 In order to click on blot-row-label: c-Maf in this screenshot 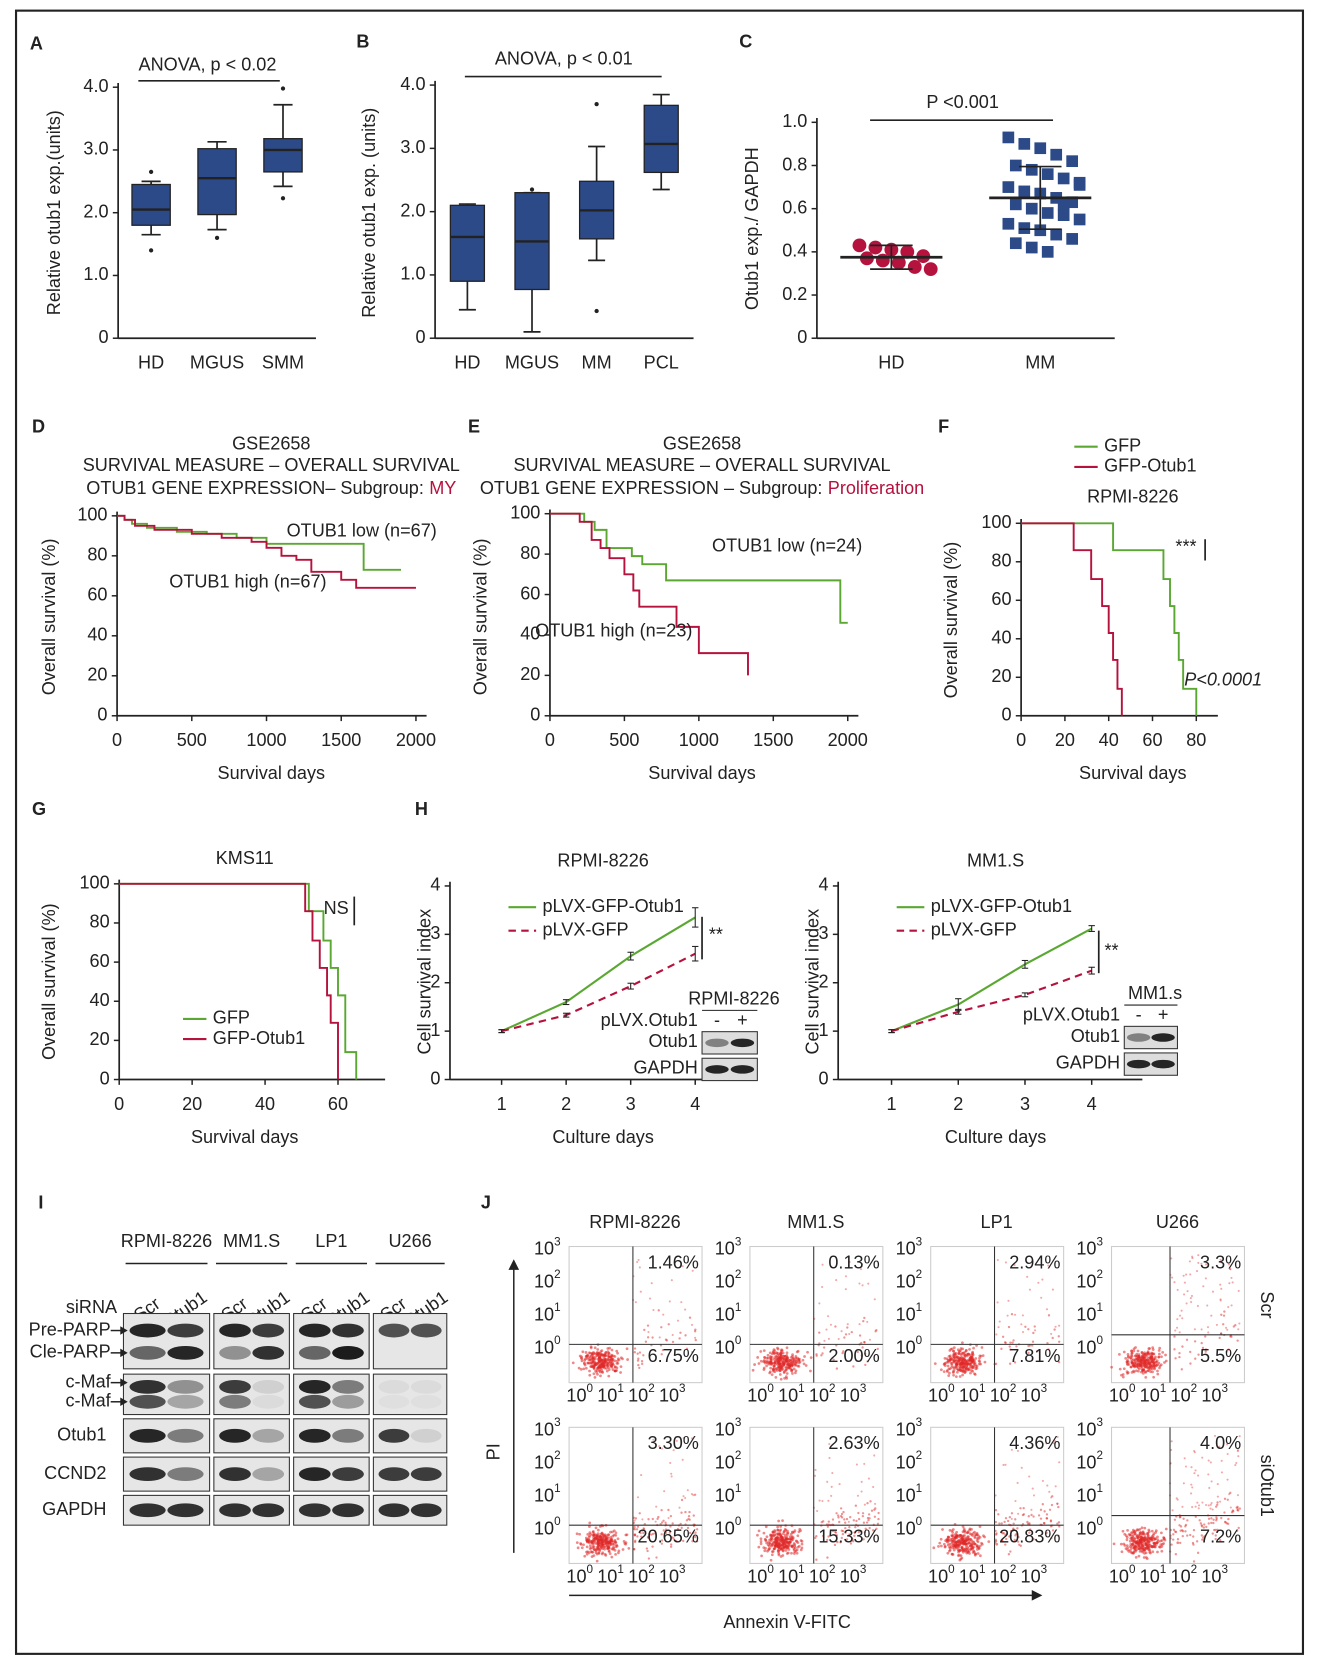, I will do `click(88, 1381)`.